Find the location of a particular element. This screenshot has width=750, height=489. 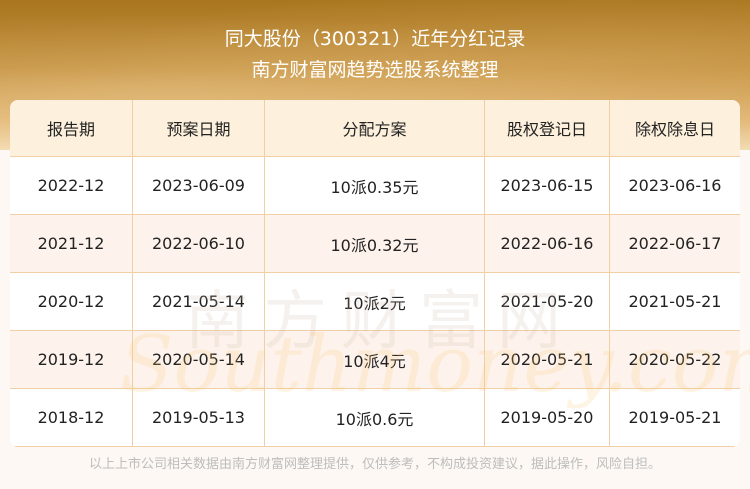

table-cell: 2021-05-21 is located at coordinates (675, 301).